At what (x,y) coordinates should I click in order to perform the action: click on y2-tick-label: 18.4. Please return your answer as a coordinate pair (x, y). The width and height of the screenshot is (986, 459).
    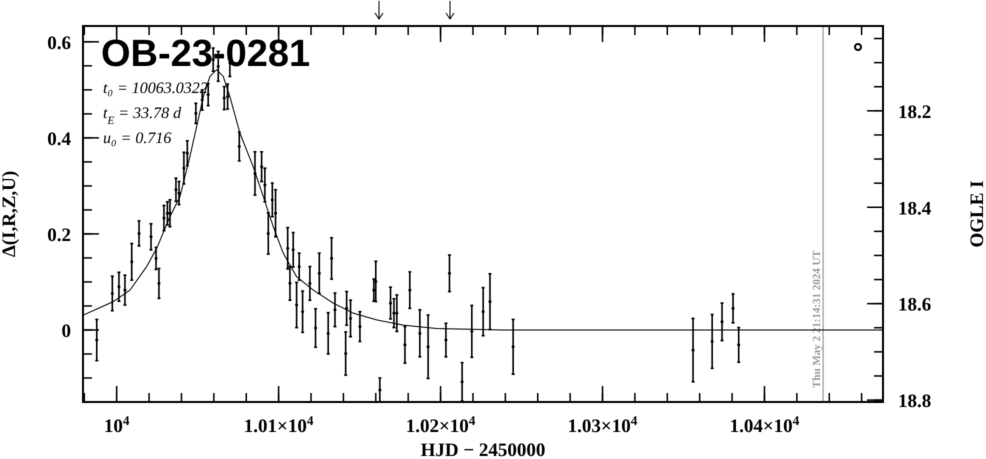
    Looking at the image, I should click on (915, 209).